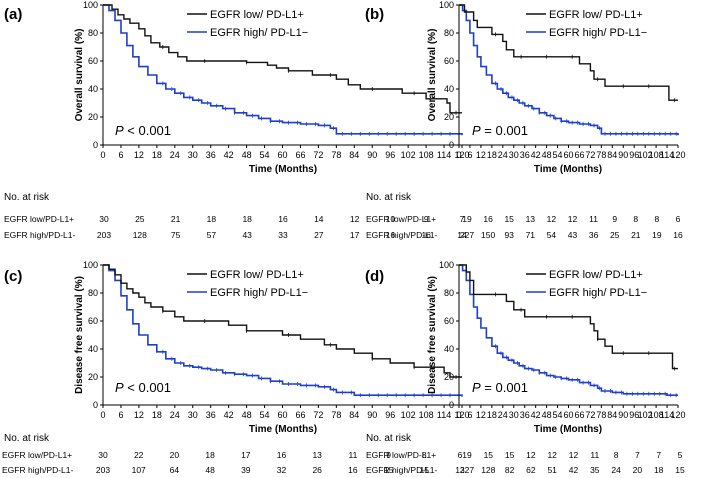 The image size is (709, 478). I want to click on legend-label-egfr-low: EGFR low/ PD-L1+, so click(257, 275).